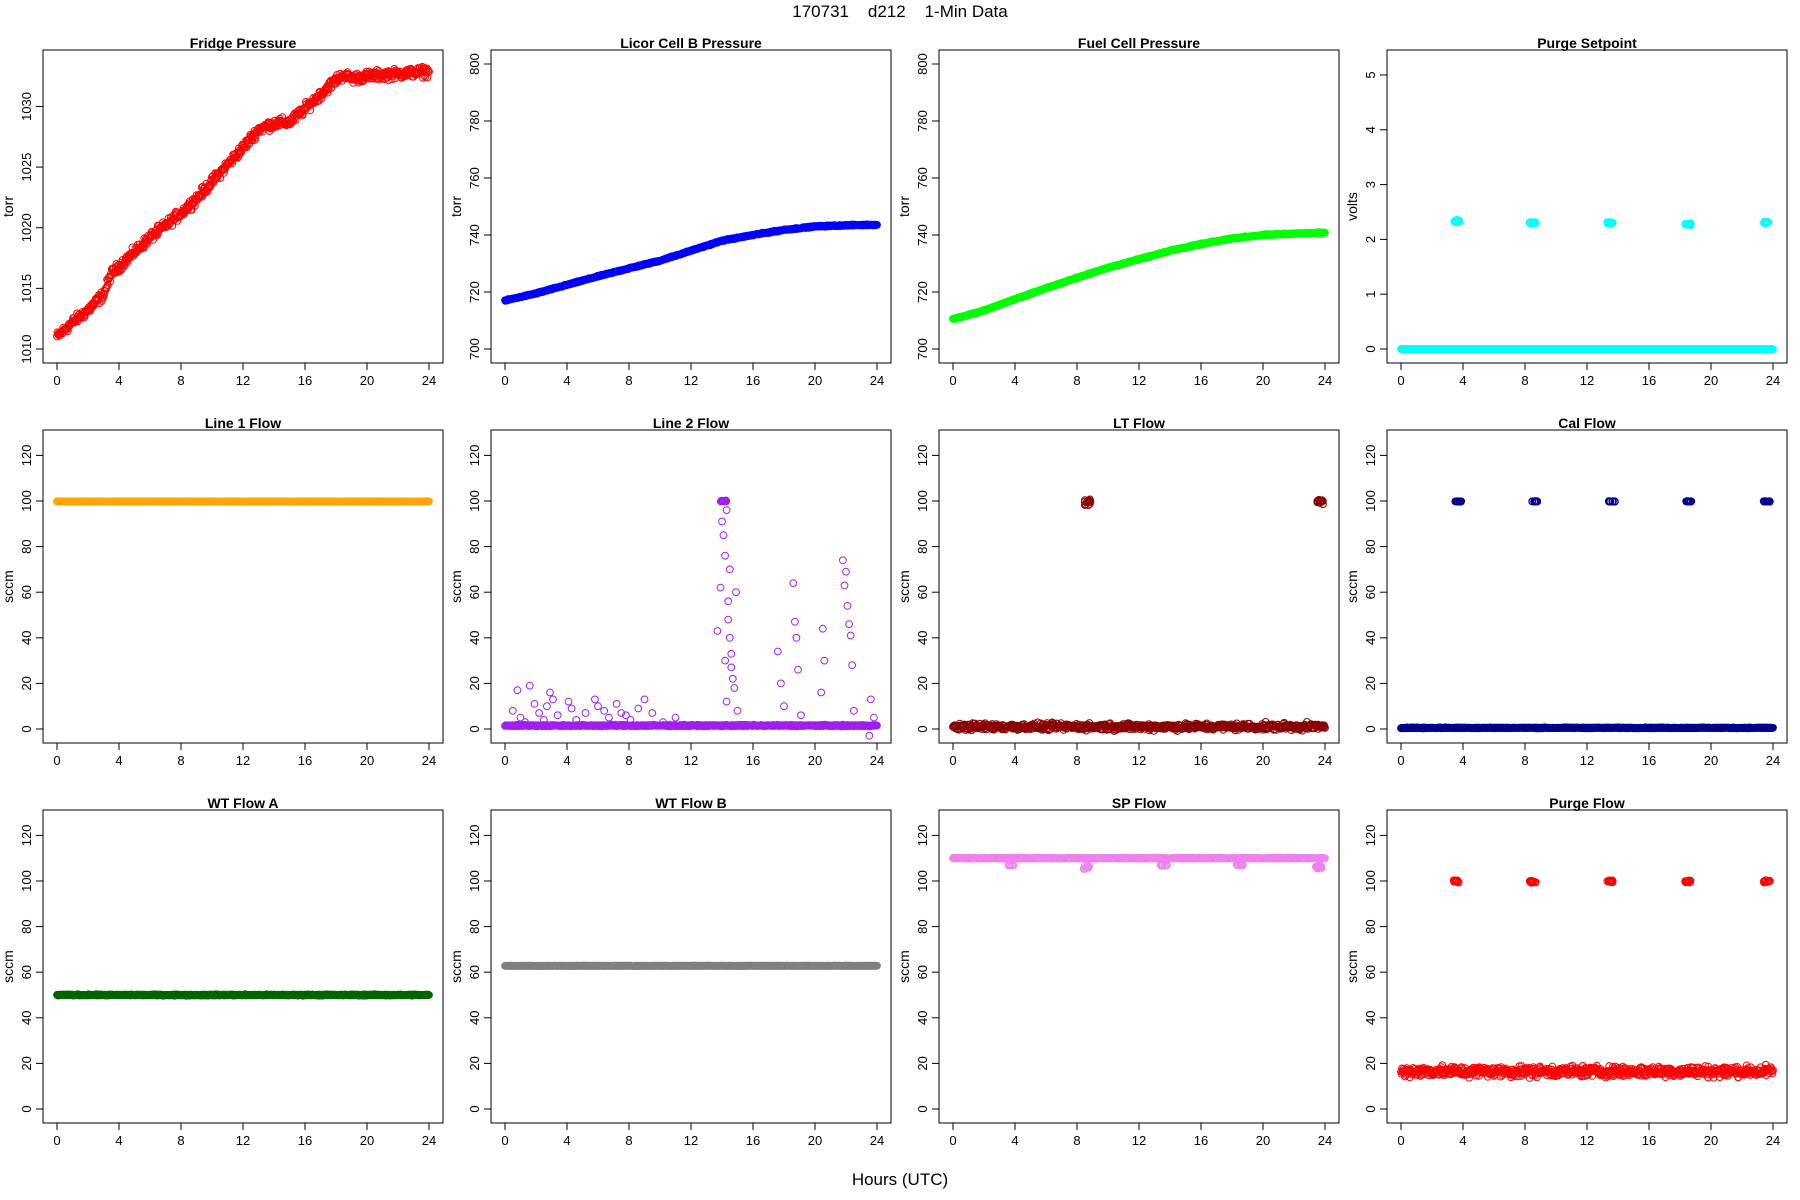 Image resolution: width=1800 pixels, height=1200 pixels. Describe the element at coordinates (474, 292) in the screenshot. I see `y-tick-label: 720` at that location.